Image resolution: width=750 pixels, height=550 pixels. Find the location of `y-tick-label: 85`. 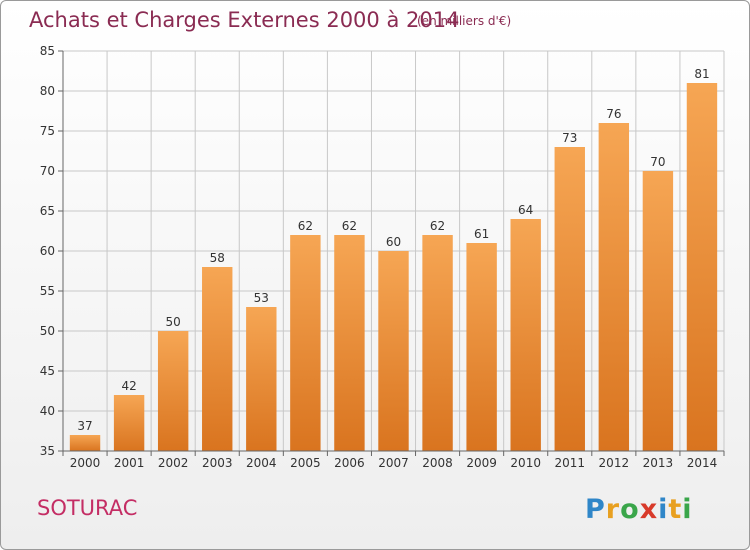

y-tick-label: 85 is located at coordinates (47, 51).